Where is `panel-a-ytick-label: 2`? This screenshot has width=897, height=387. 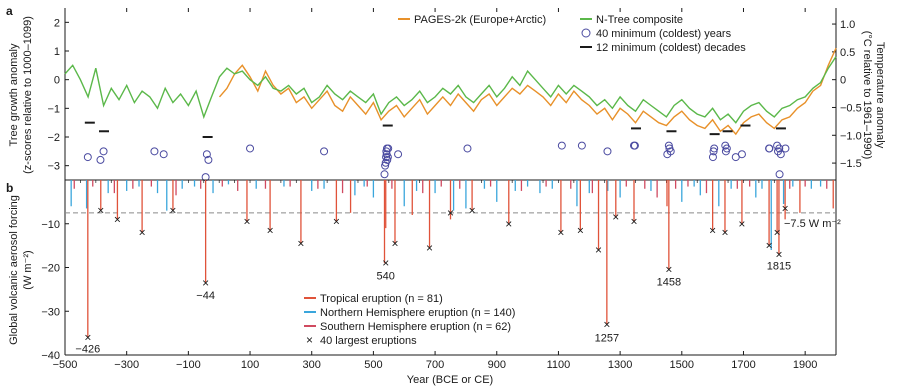 panel-a-ytick-label: 2 is located at coordinates (57, 23).